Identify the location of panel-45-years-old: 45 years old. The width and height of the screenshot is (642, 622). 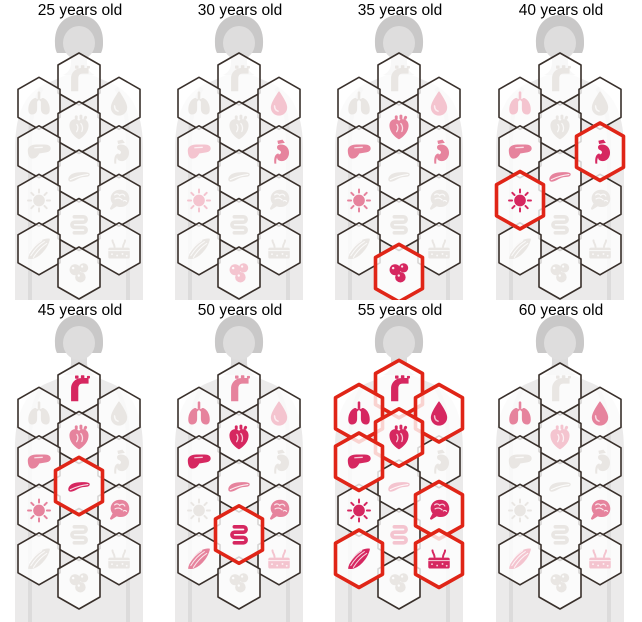
(80, 461).